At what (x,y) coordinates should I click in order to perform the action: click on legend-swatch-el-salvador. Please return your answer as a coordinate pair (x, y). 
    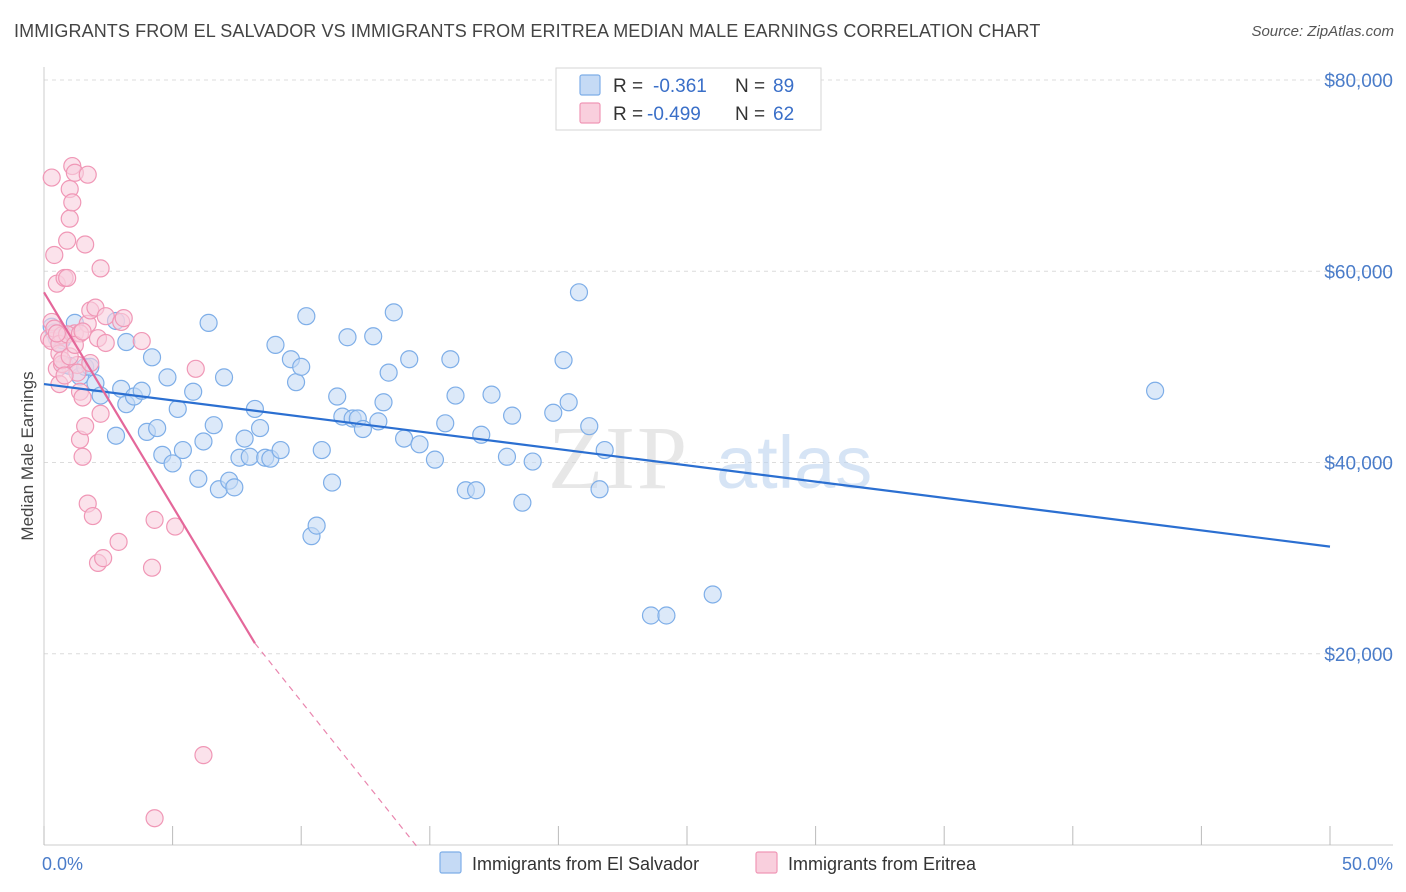
    Looking at the image, I should click on (590, 85).